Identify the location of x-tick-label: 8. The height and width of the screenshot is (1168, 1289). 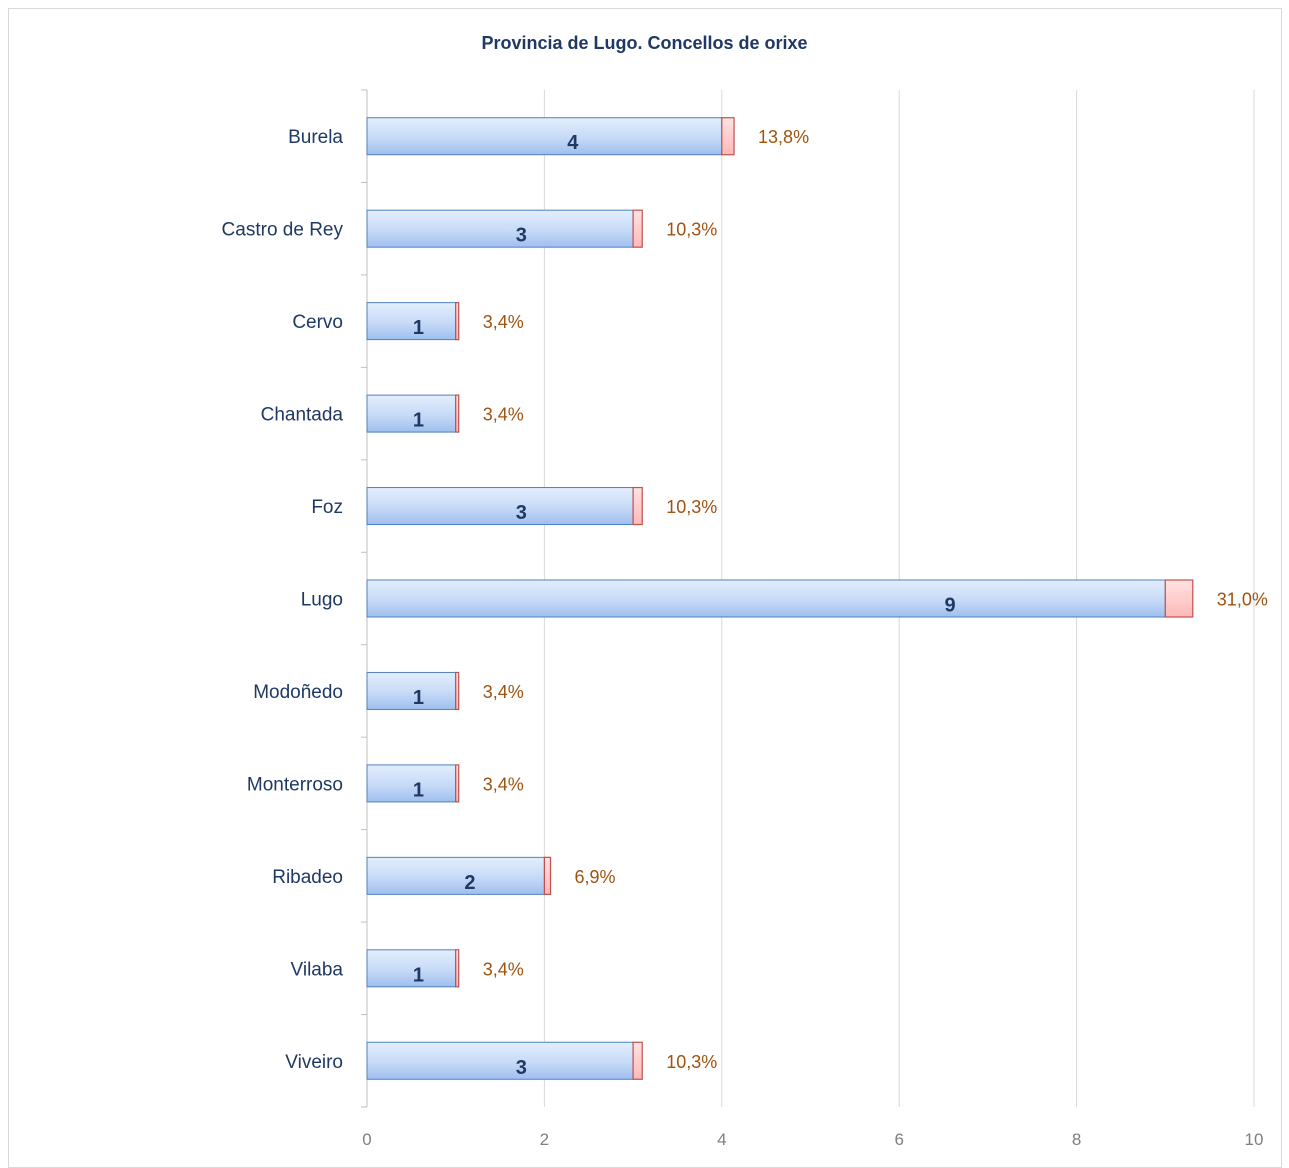
(1076, 1139).